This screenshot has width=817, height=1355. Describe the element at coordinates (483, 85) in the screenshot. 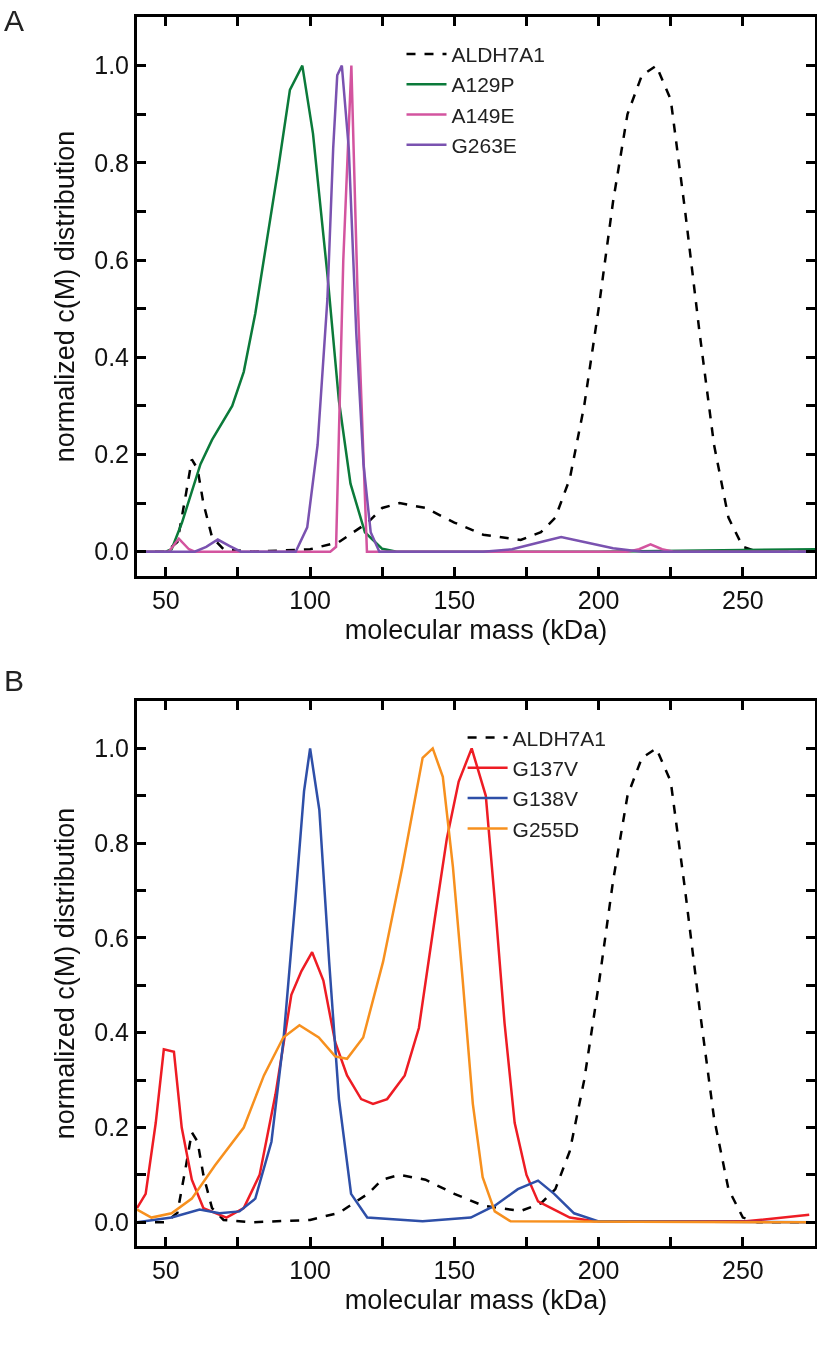

I see `legend-label: A129P` at that location.